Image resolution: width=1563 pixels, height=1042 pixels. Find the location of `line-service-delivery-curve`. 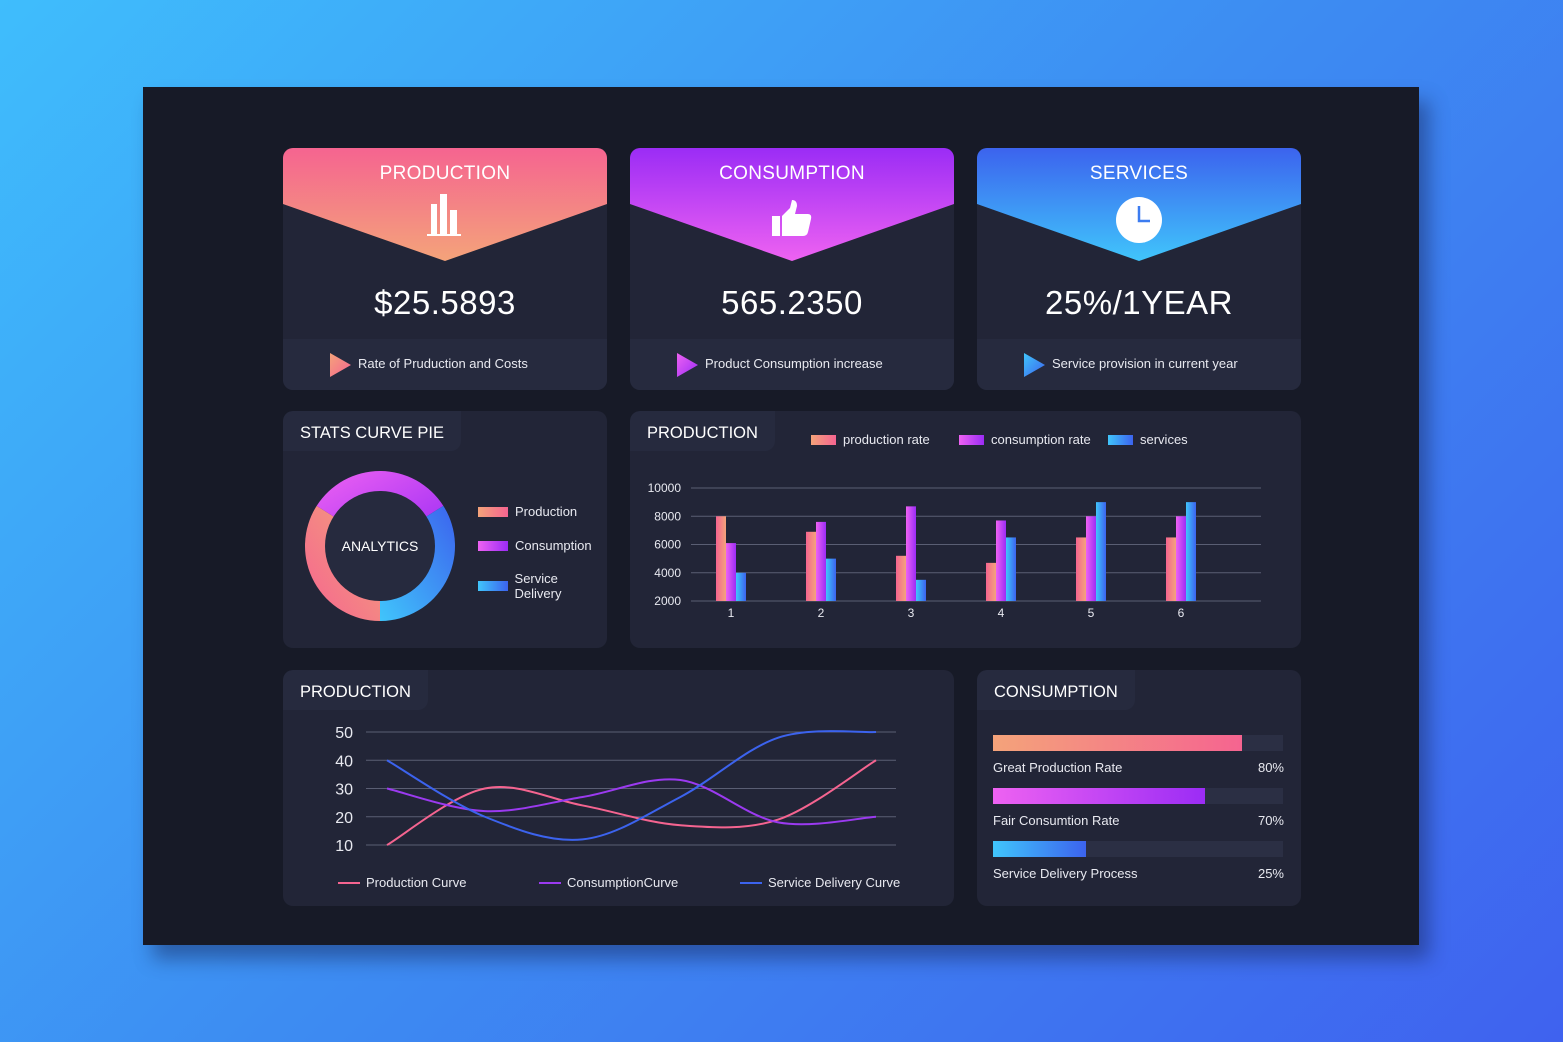

line-service-delivery-curve is located at coordinates (631, 785).